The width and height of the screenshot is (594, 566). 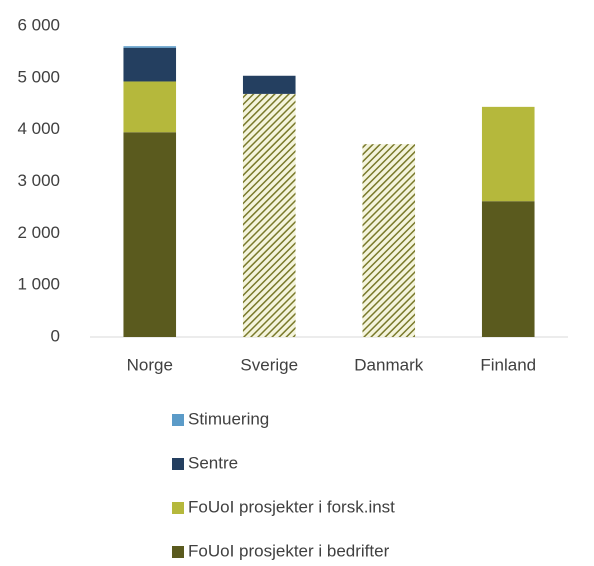 I want to click on y-tick-label: 2 000, so click(x=38, y=232).